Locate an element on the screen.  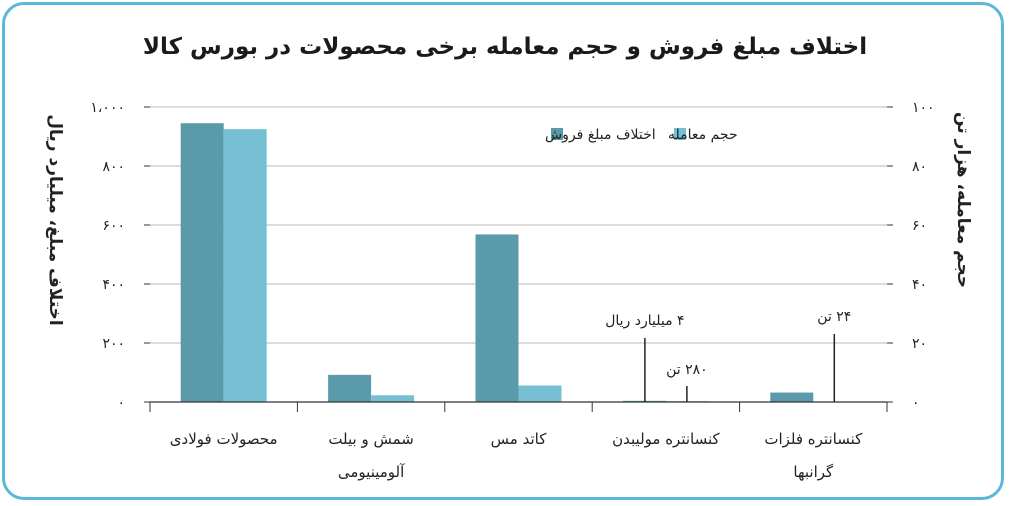
right-tick-label: ۱۰۰ is located at coordinates (923, 108).